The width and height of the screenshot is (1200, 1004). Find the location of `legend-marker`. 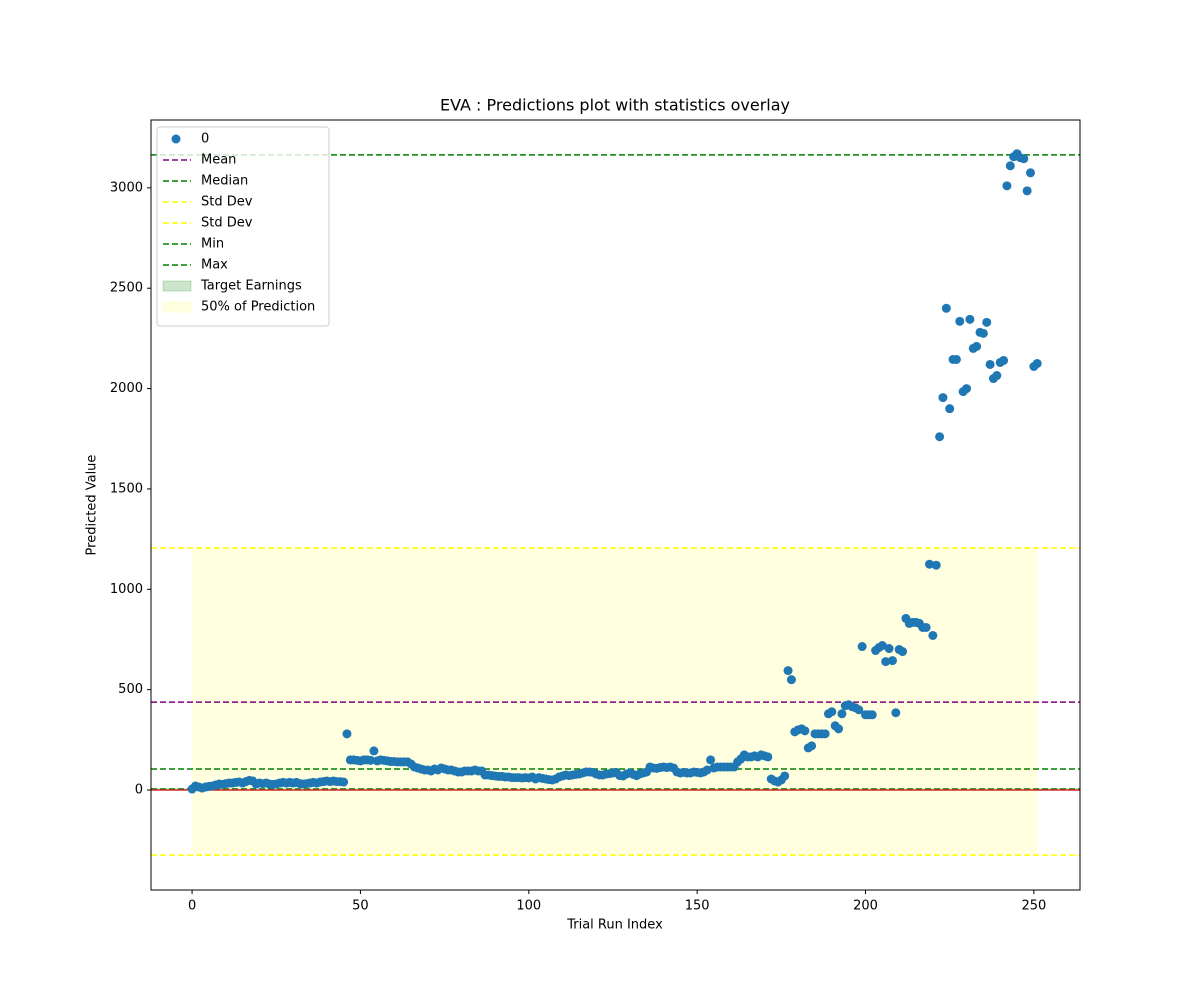

legend-marker is located at coordinates (176, 139).